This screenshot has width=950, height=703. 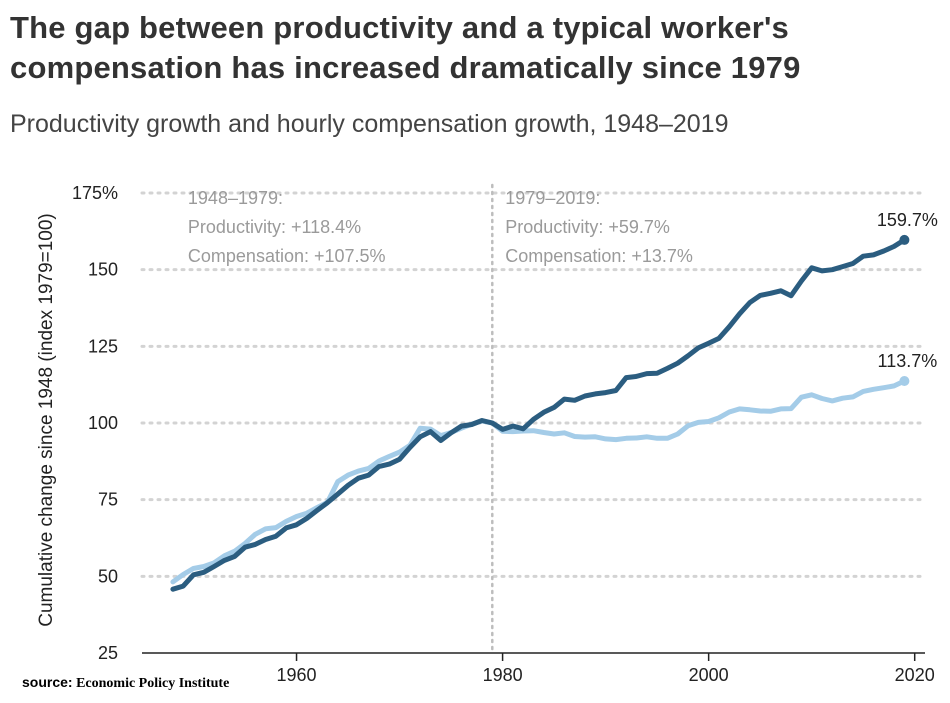 I want to click on y-tick-label: 75, so click(x=108, y=500).